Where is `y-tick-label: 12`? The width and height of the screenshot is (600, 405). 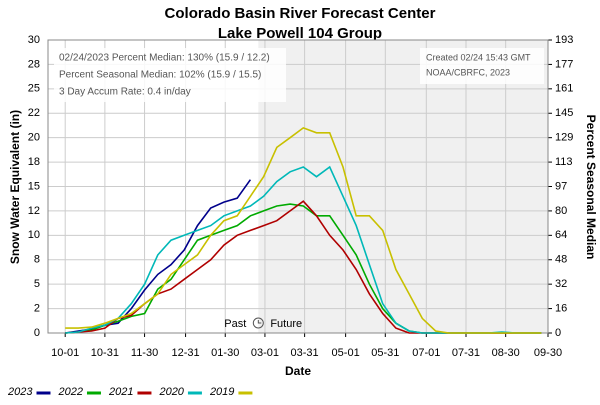
y-tick-label: 12 is located at coordinates (34, 211).